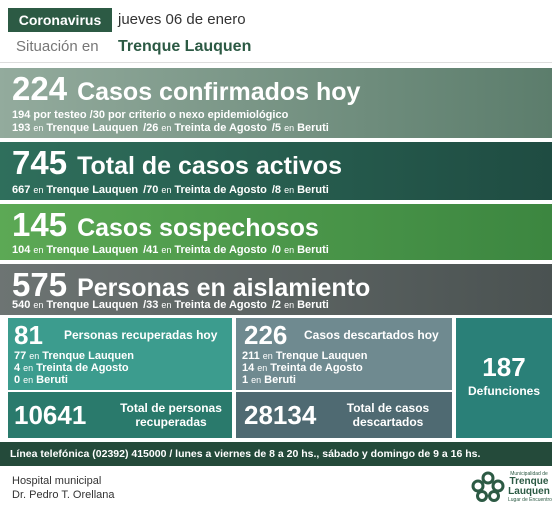  I want to click on breakdown-line: 4 en Treinta de Agosto, so click(71, 368).